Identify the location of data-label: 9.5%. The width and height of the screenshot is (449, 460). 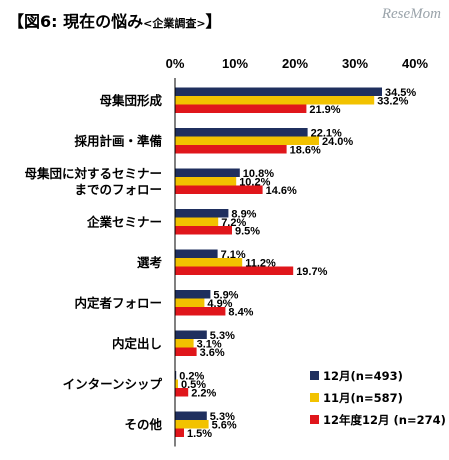
(247, 231).